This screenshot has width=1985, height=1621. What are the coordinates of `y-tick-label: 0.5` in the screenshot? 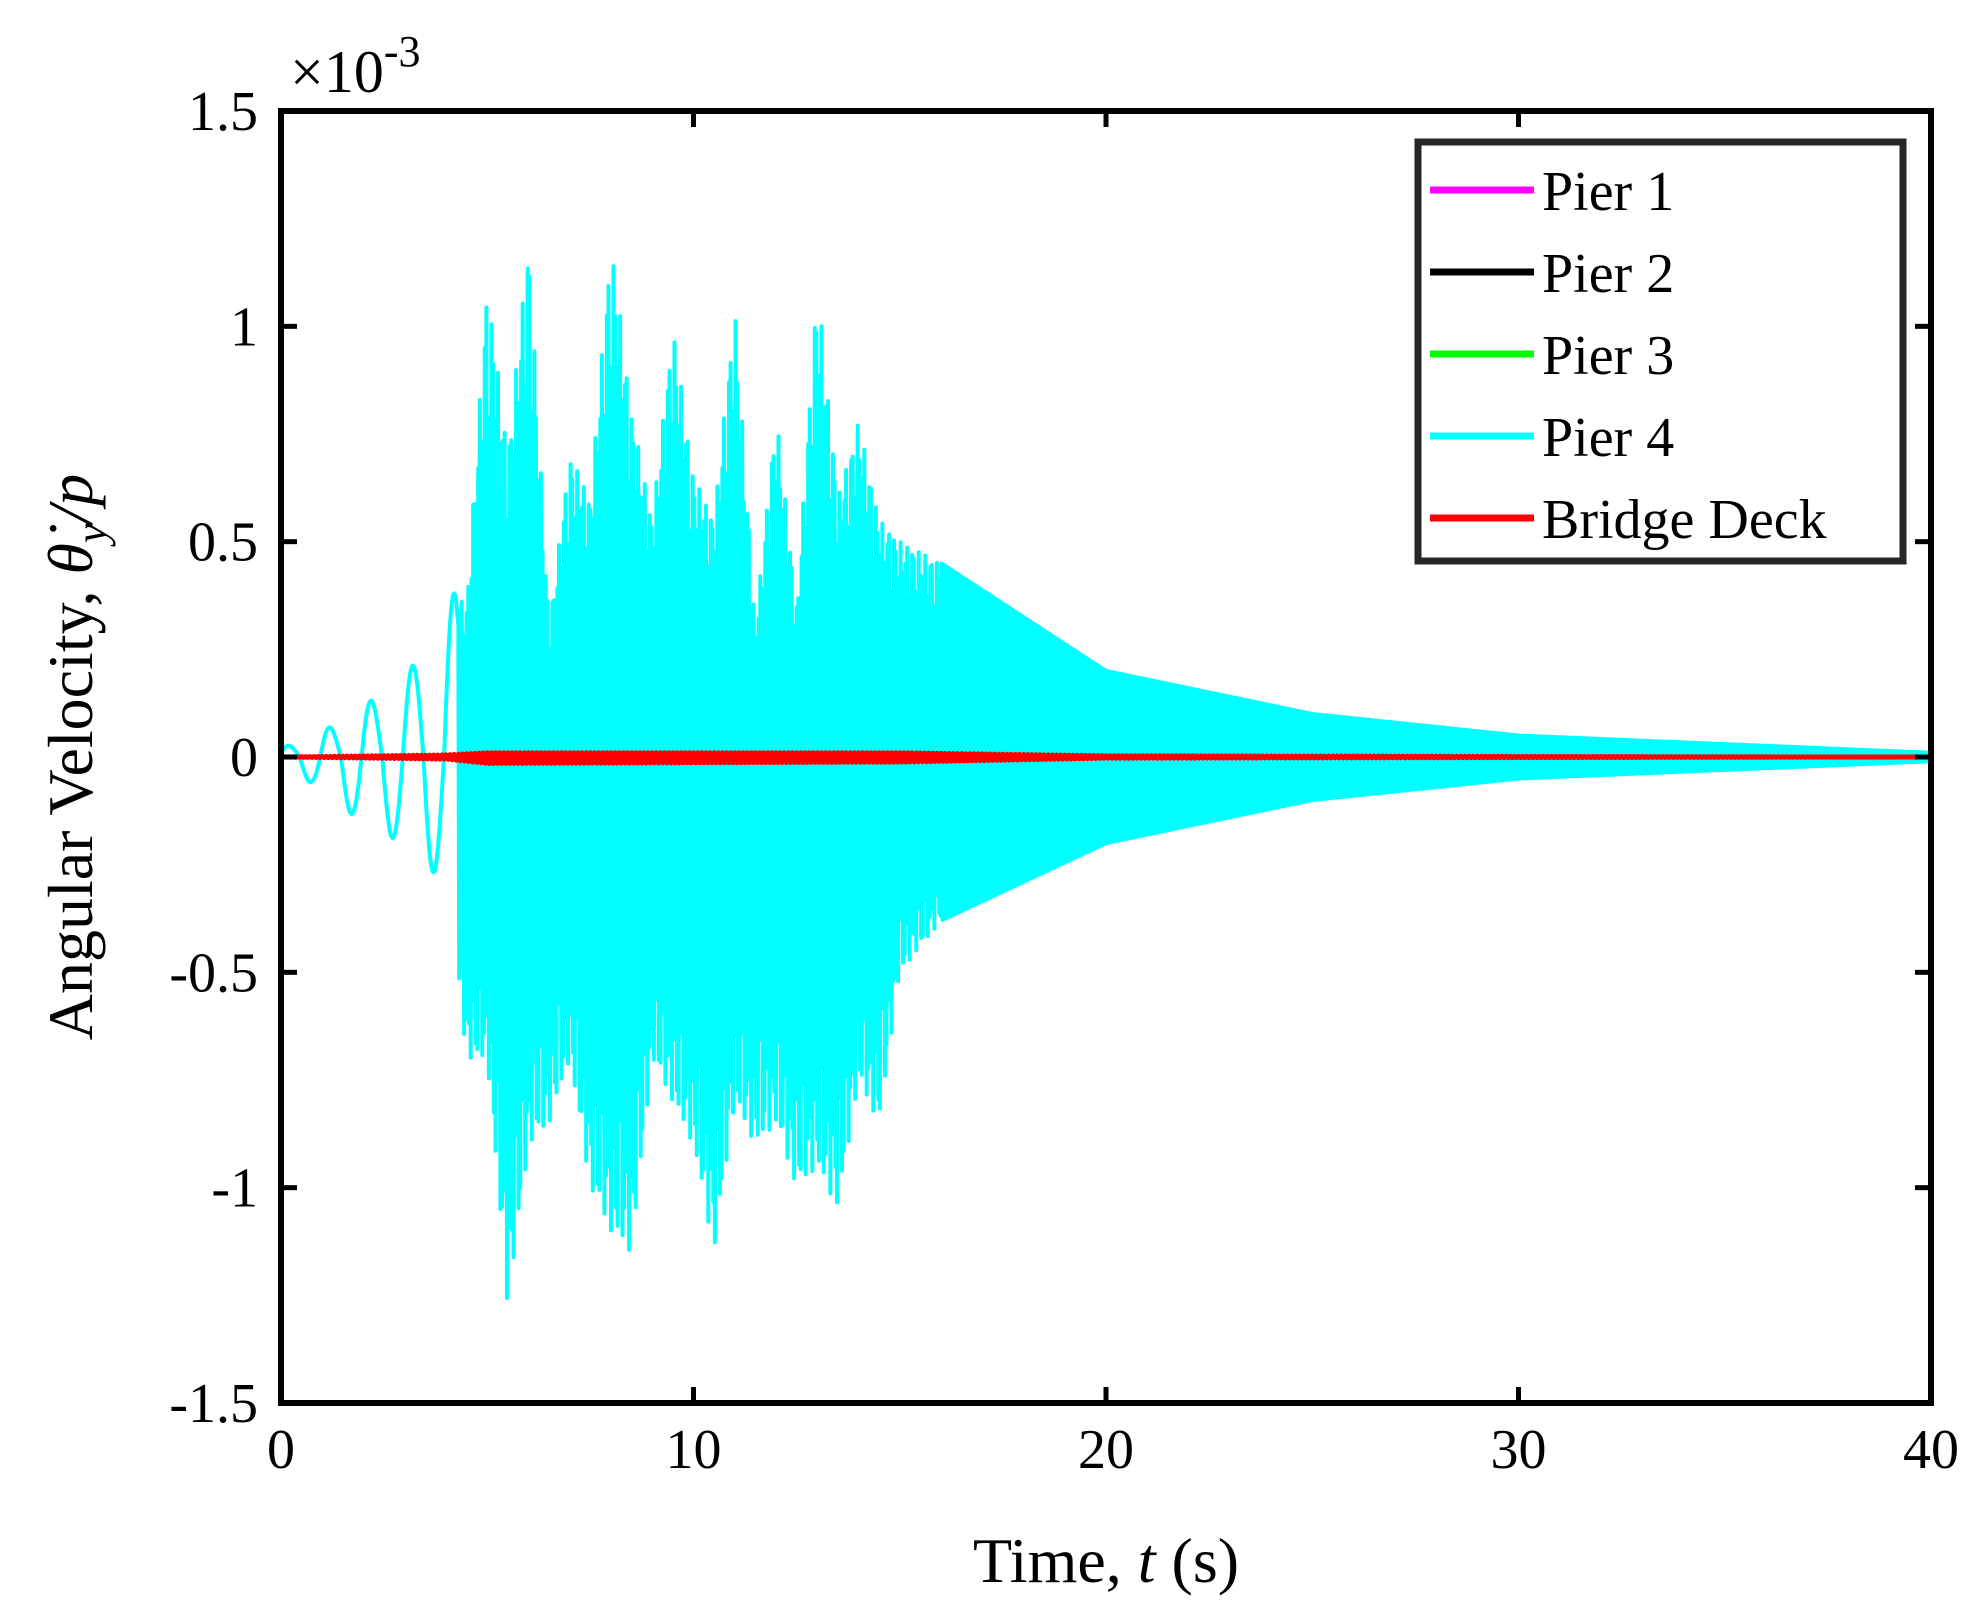 It's located at (223, 543).